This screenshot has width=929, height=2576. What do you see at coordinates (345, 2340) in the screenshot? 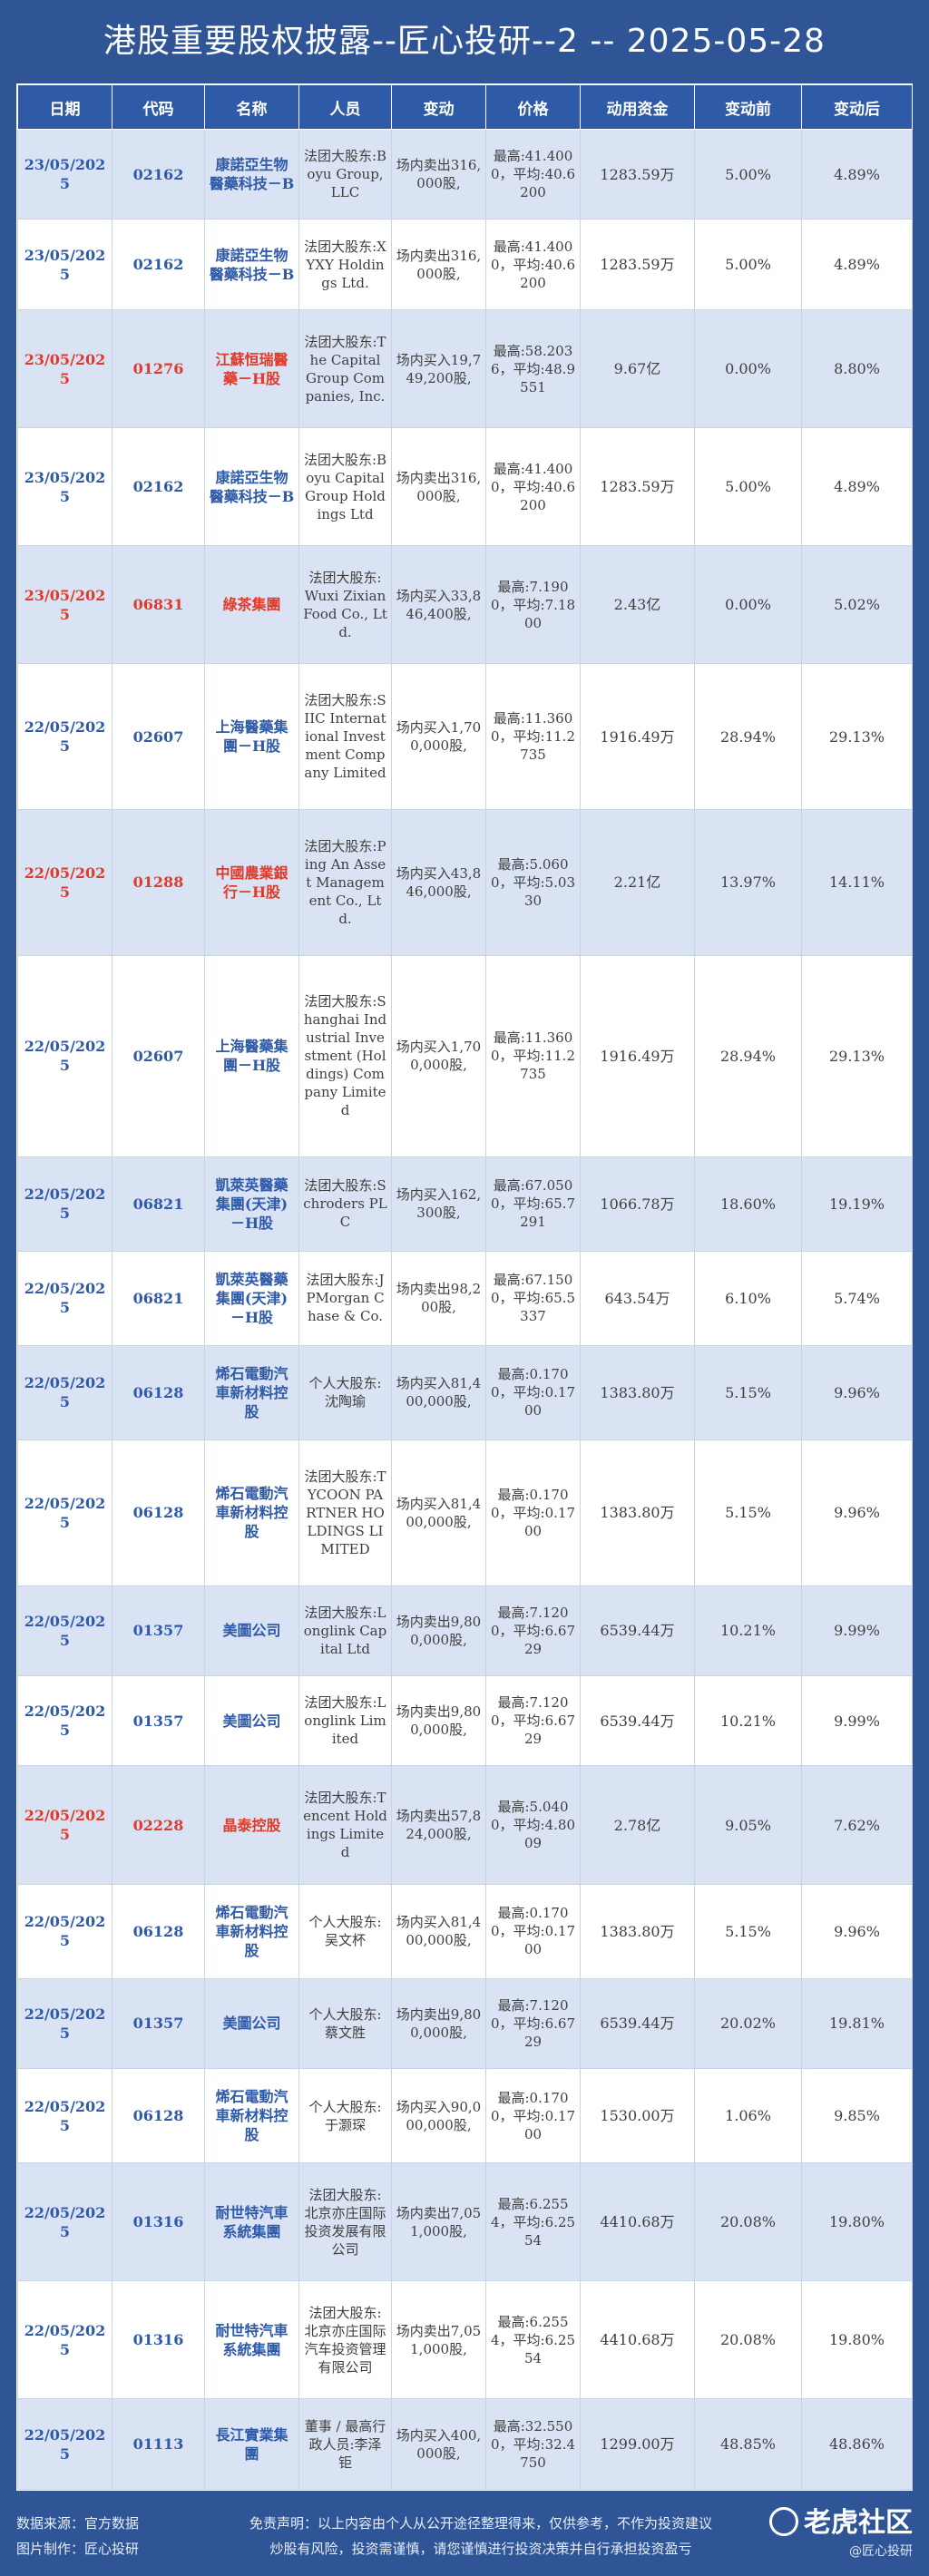
I see `cell-person: 法团大股东:北京亦庄国际汽车投资管理有限公司` at bounding box center [345, 2340].